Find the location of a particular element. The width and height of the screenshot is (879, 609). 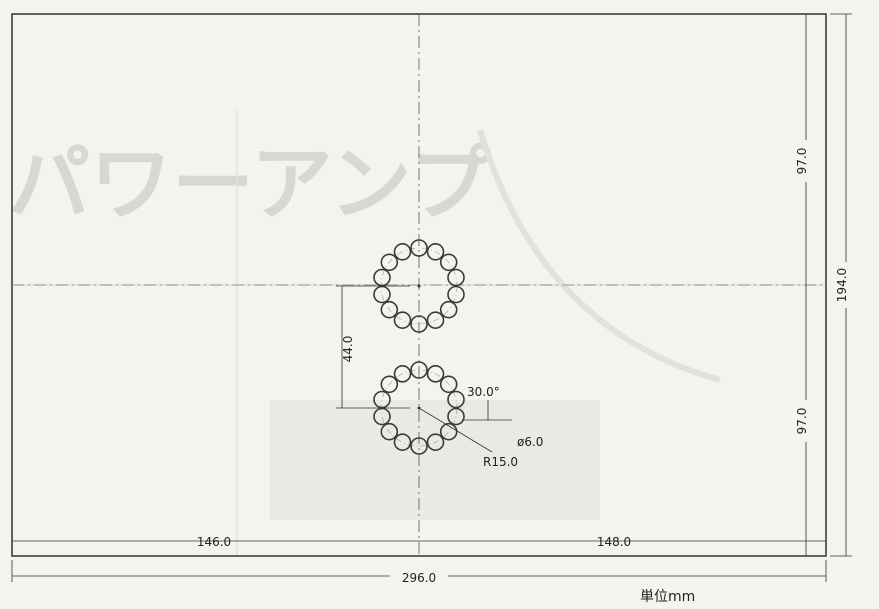

circle-center-mark is located at coordinates (419, 286).